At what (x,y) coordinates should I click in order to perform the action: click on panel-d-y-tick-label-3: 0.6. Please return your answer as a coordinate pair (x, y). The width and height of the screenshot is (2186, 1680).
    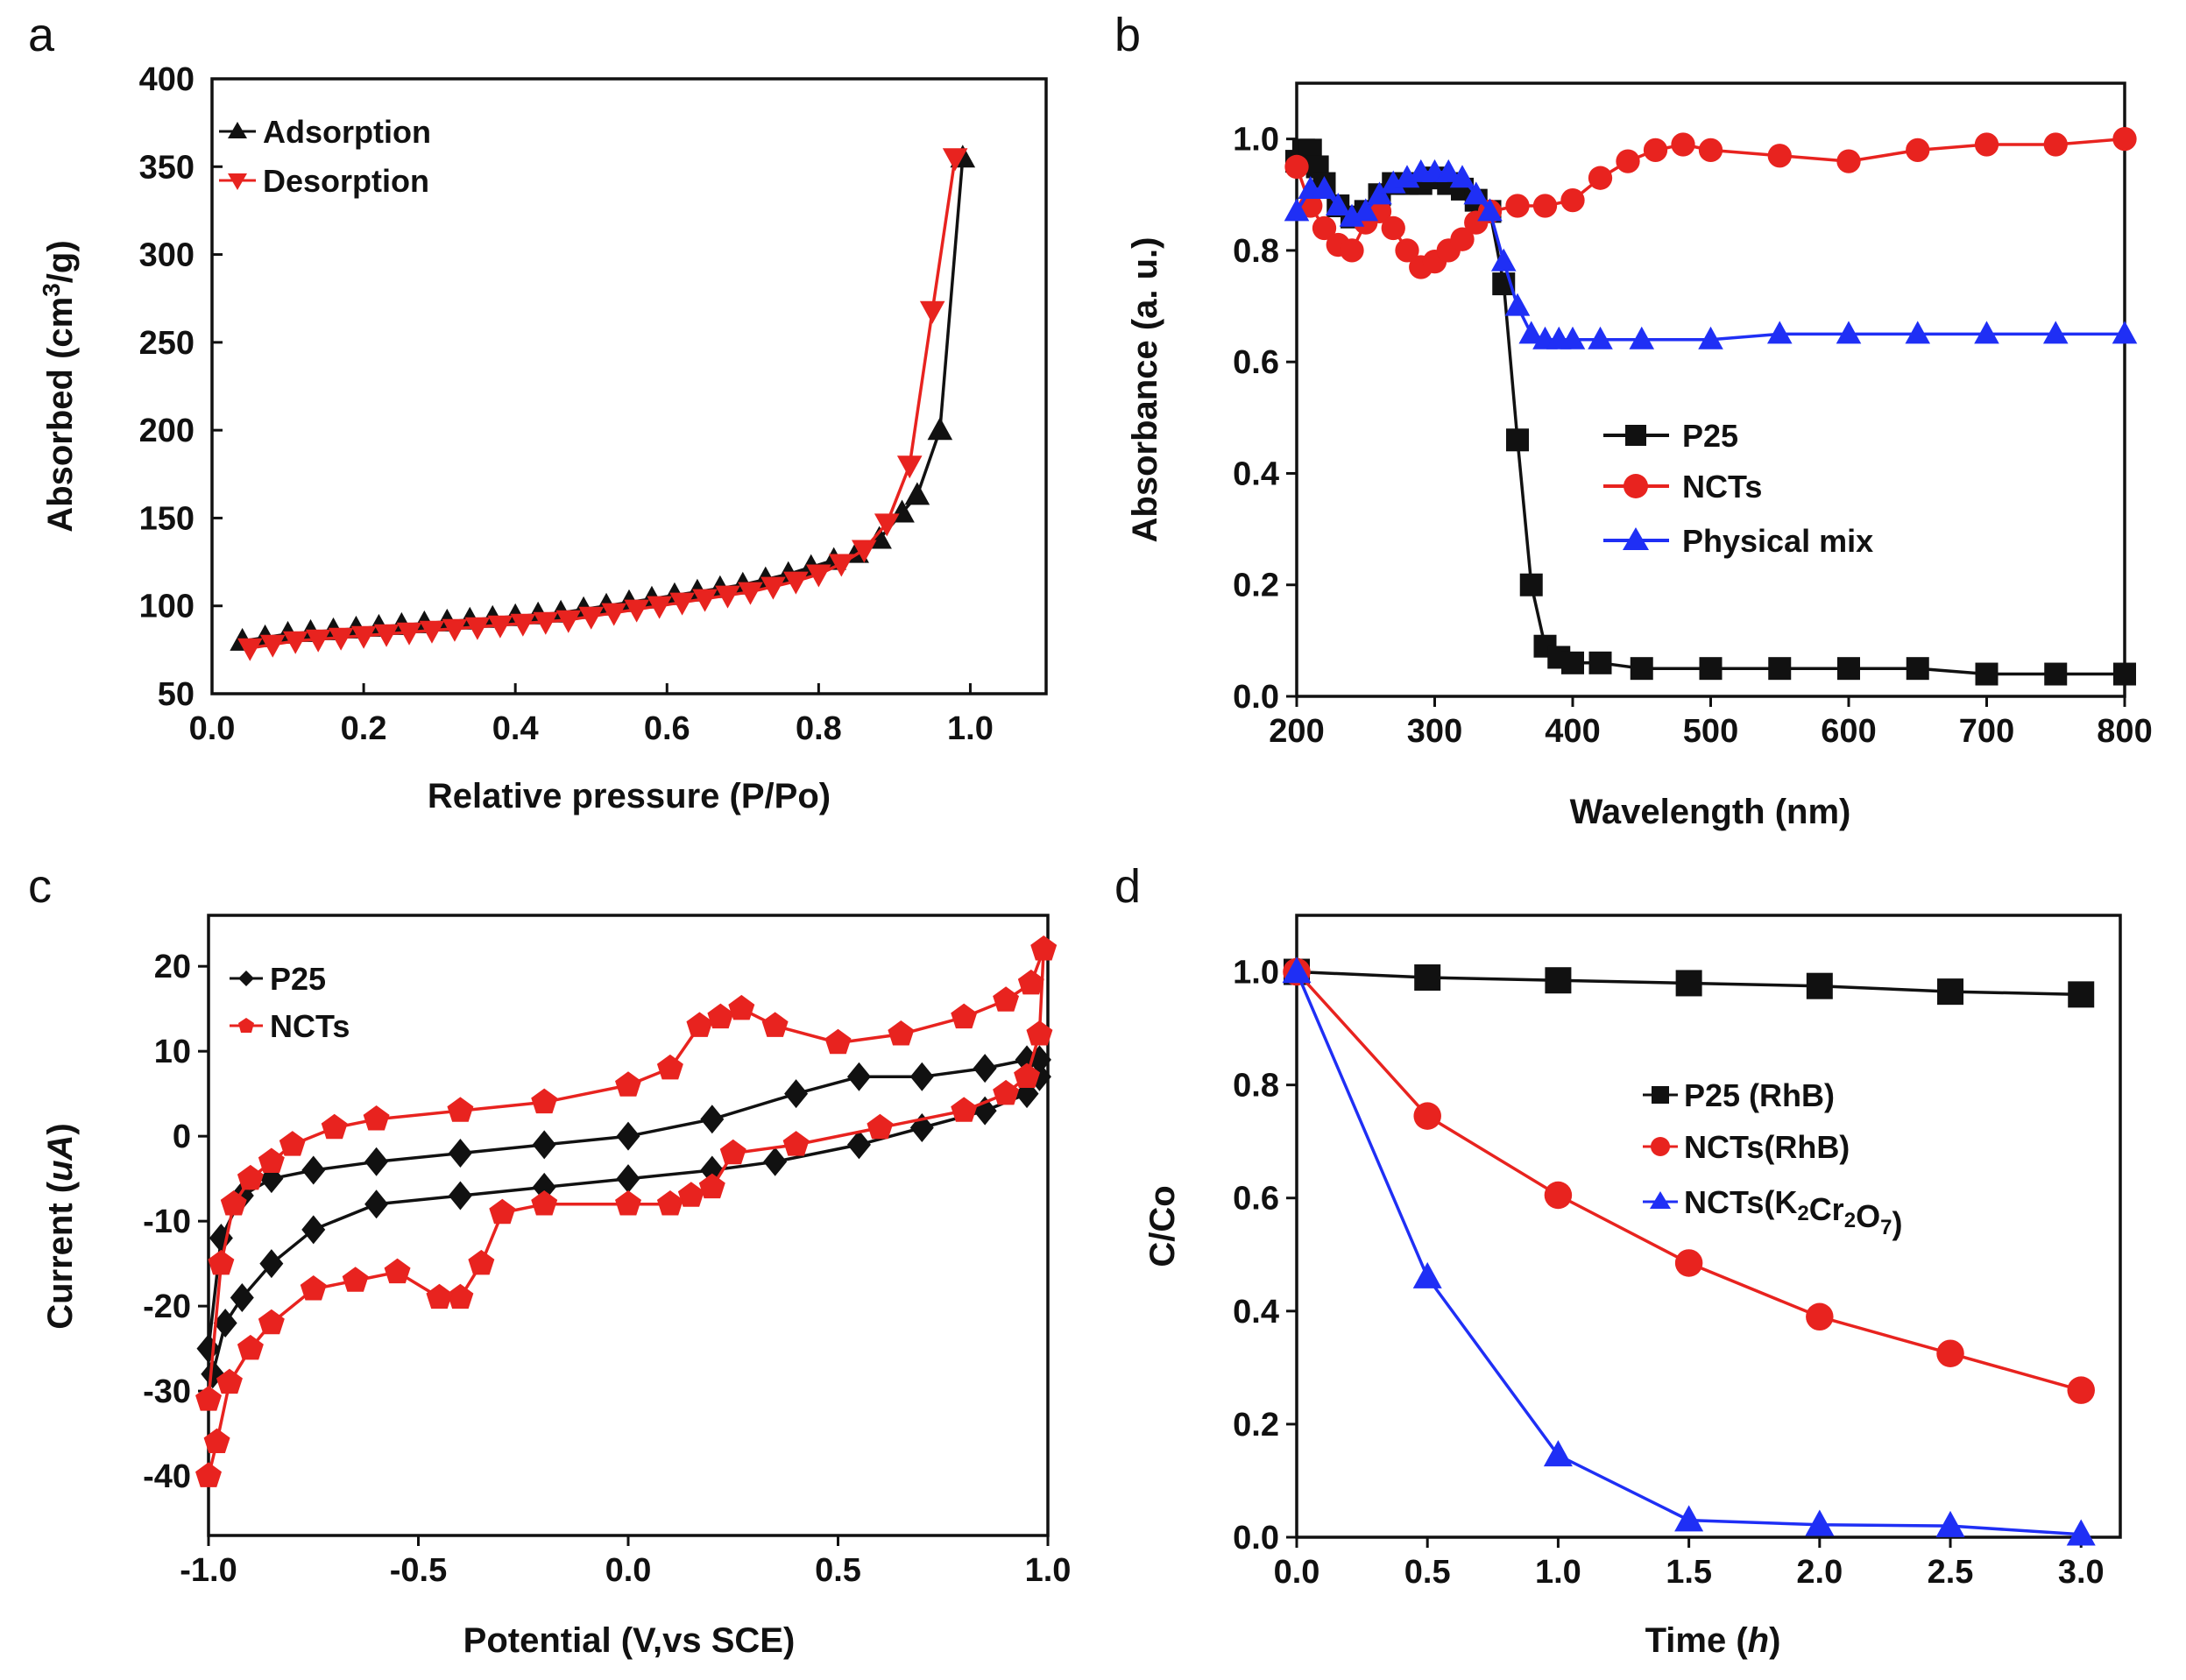
    Looking at the image, I should click on (1256, 1199).